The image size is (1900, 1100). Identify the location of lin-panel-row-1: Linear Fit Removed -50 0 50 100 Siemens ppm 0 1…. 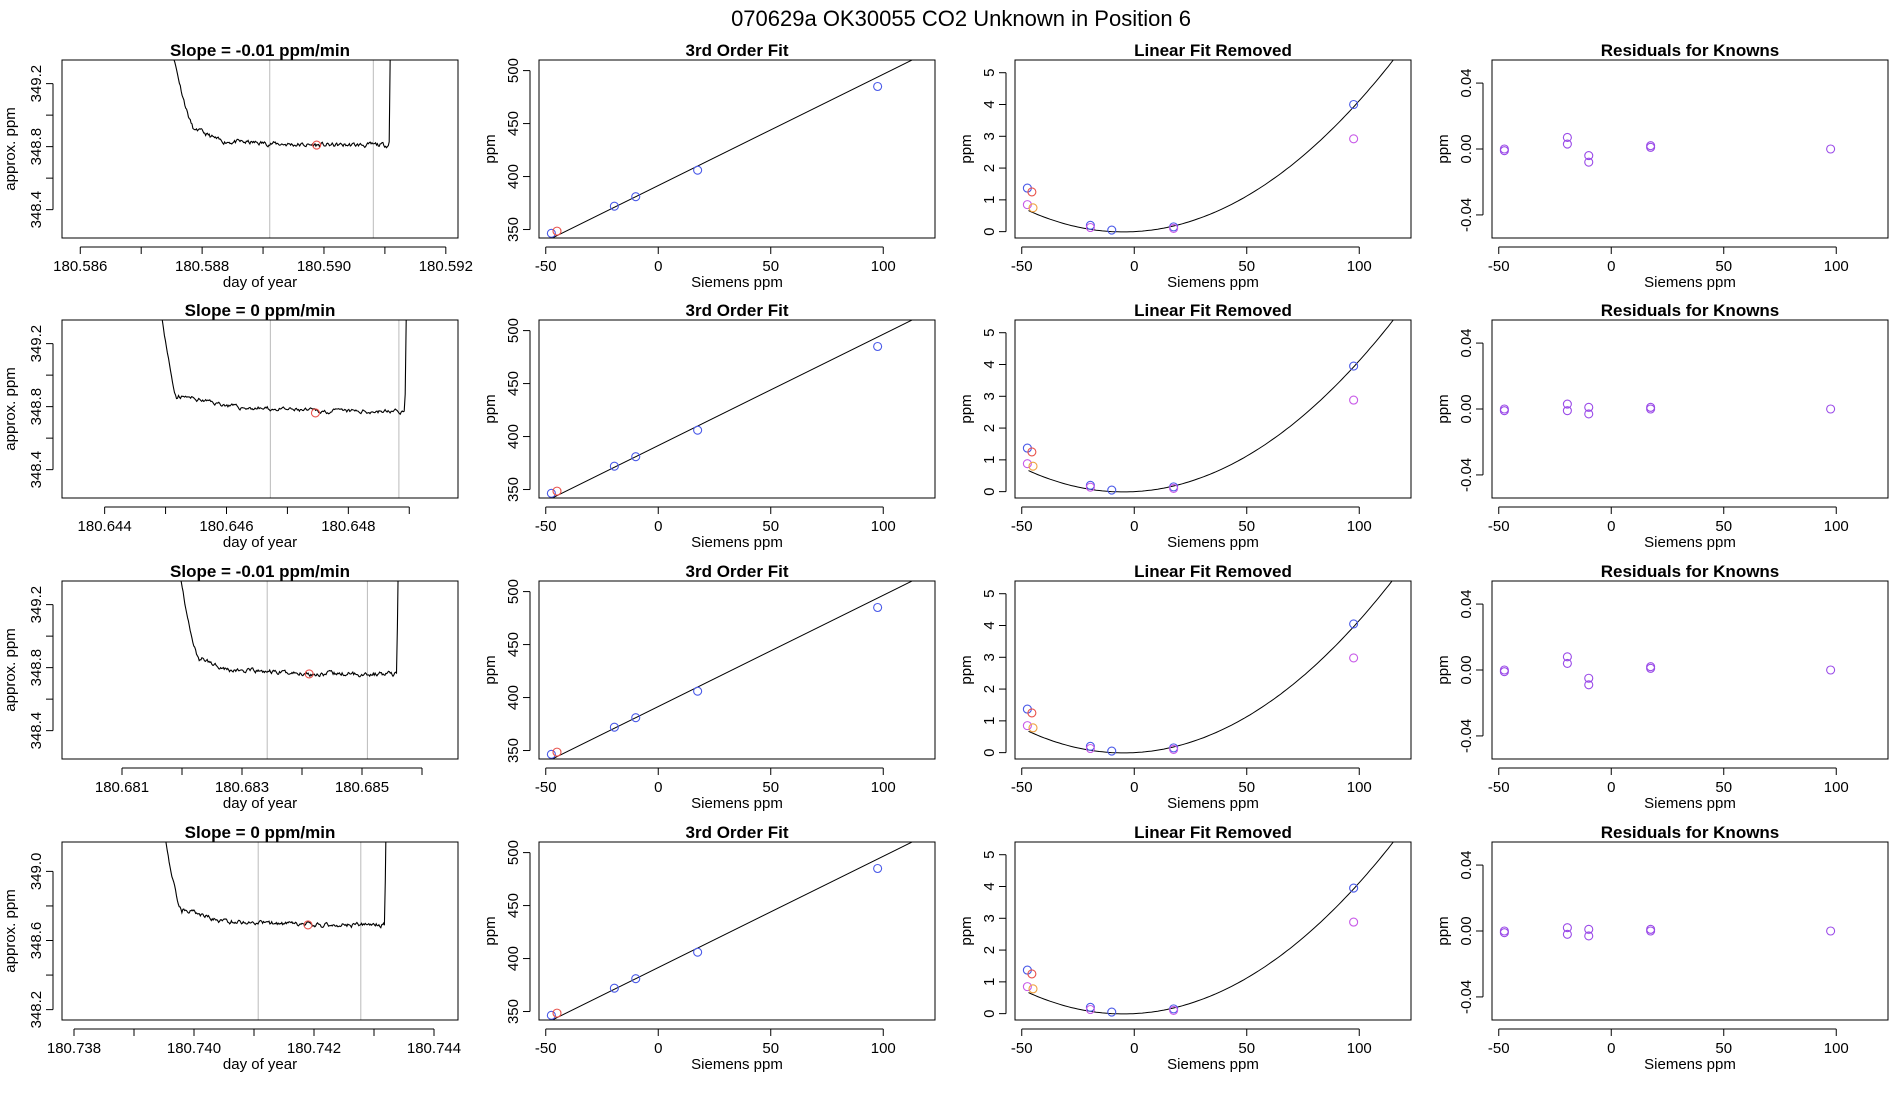
(1185, 166).